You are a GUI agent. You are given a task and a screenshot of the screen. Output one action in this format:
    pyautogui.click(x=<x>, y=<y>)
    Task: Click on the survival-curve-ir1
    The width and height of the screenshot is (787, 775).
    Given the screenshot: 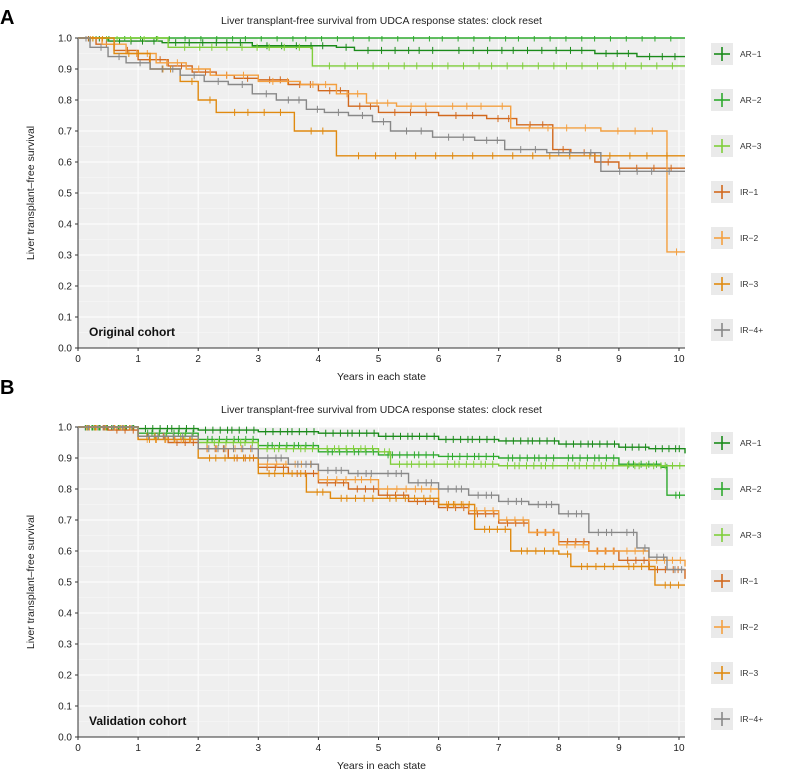 What is the action you would take?
    pyautogui.click(x=381, y=103)
    